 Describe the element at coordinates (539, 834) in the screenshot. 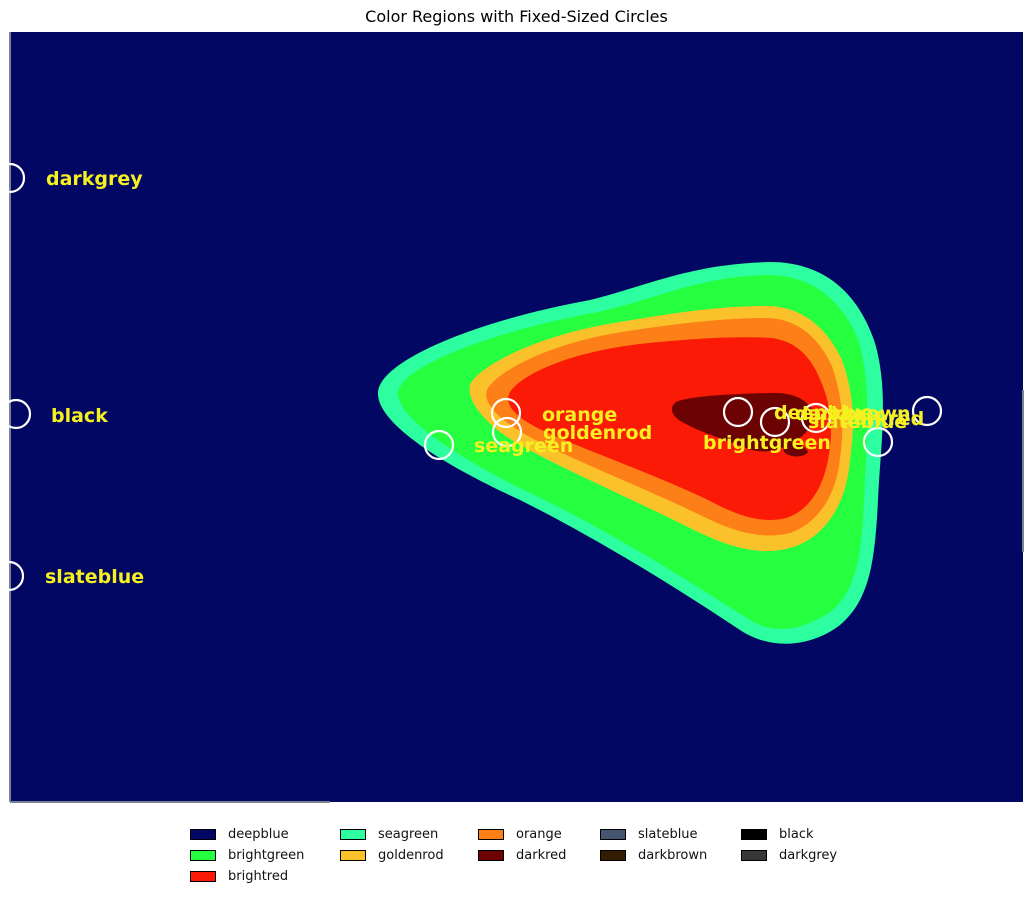

I see `legend-label-orange: orange` at that location.